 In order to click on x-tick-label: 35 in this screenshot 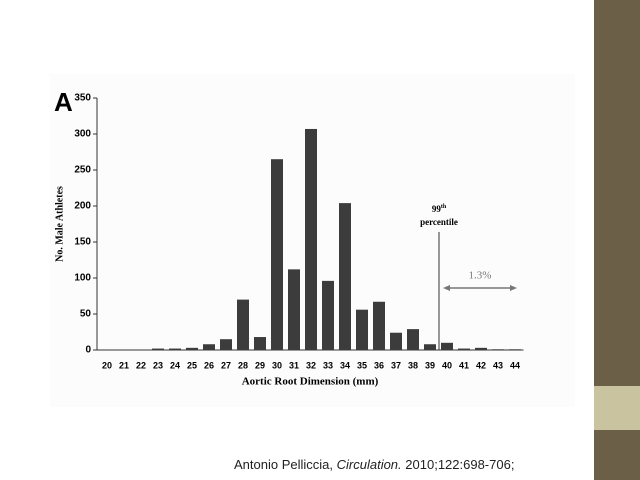, I will do `click(362, 365)`.